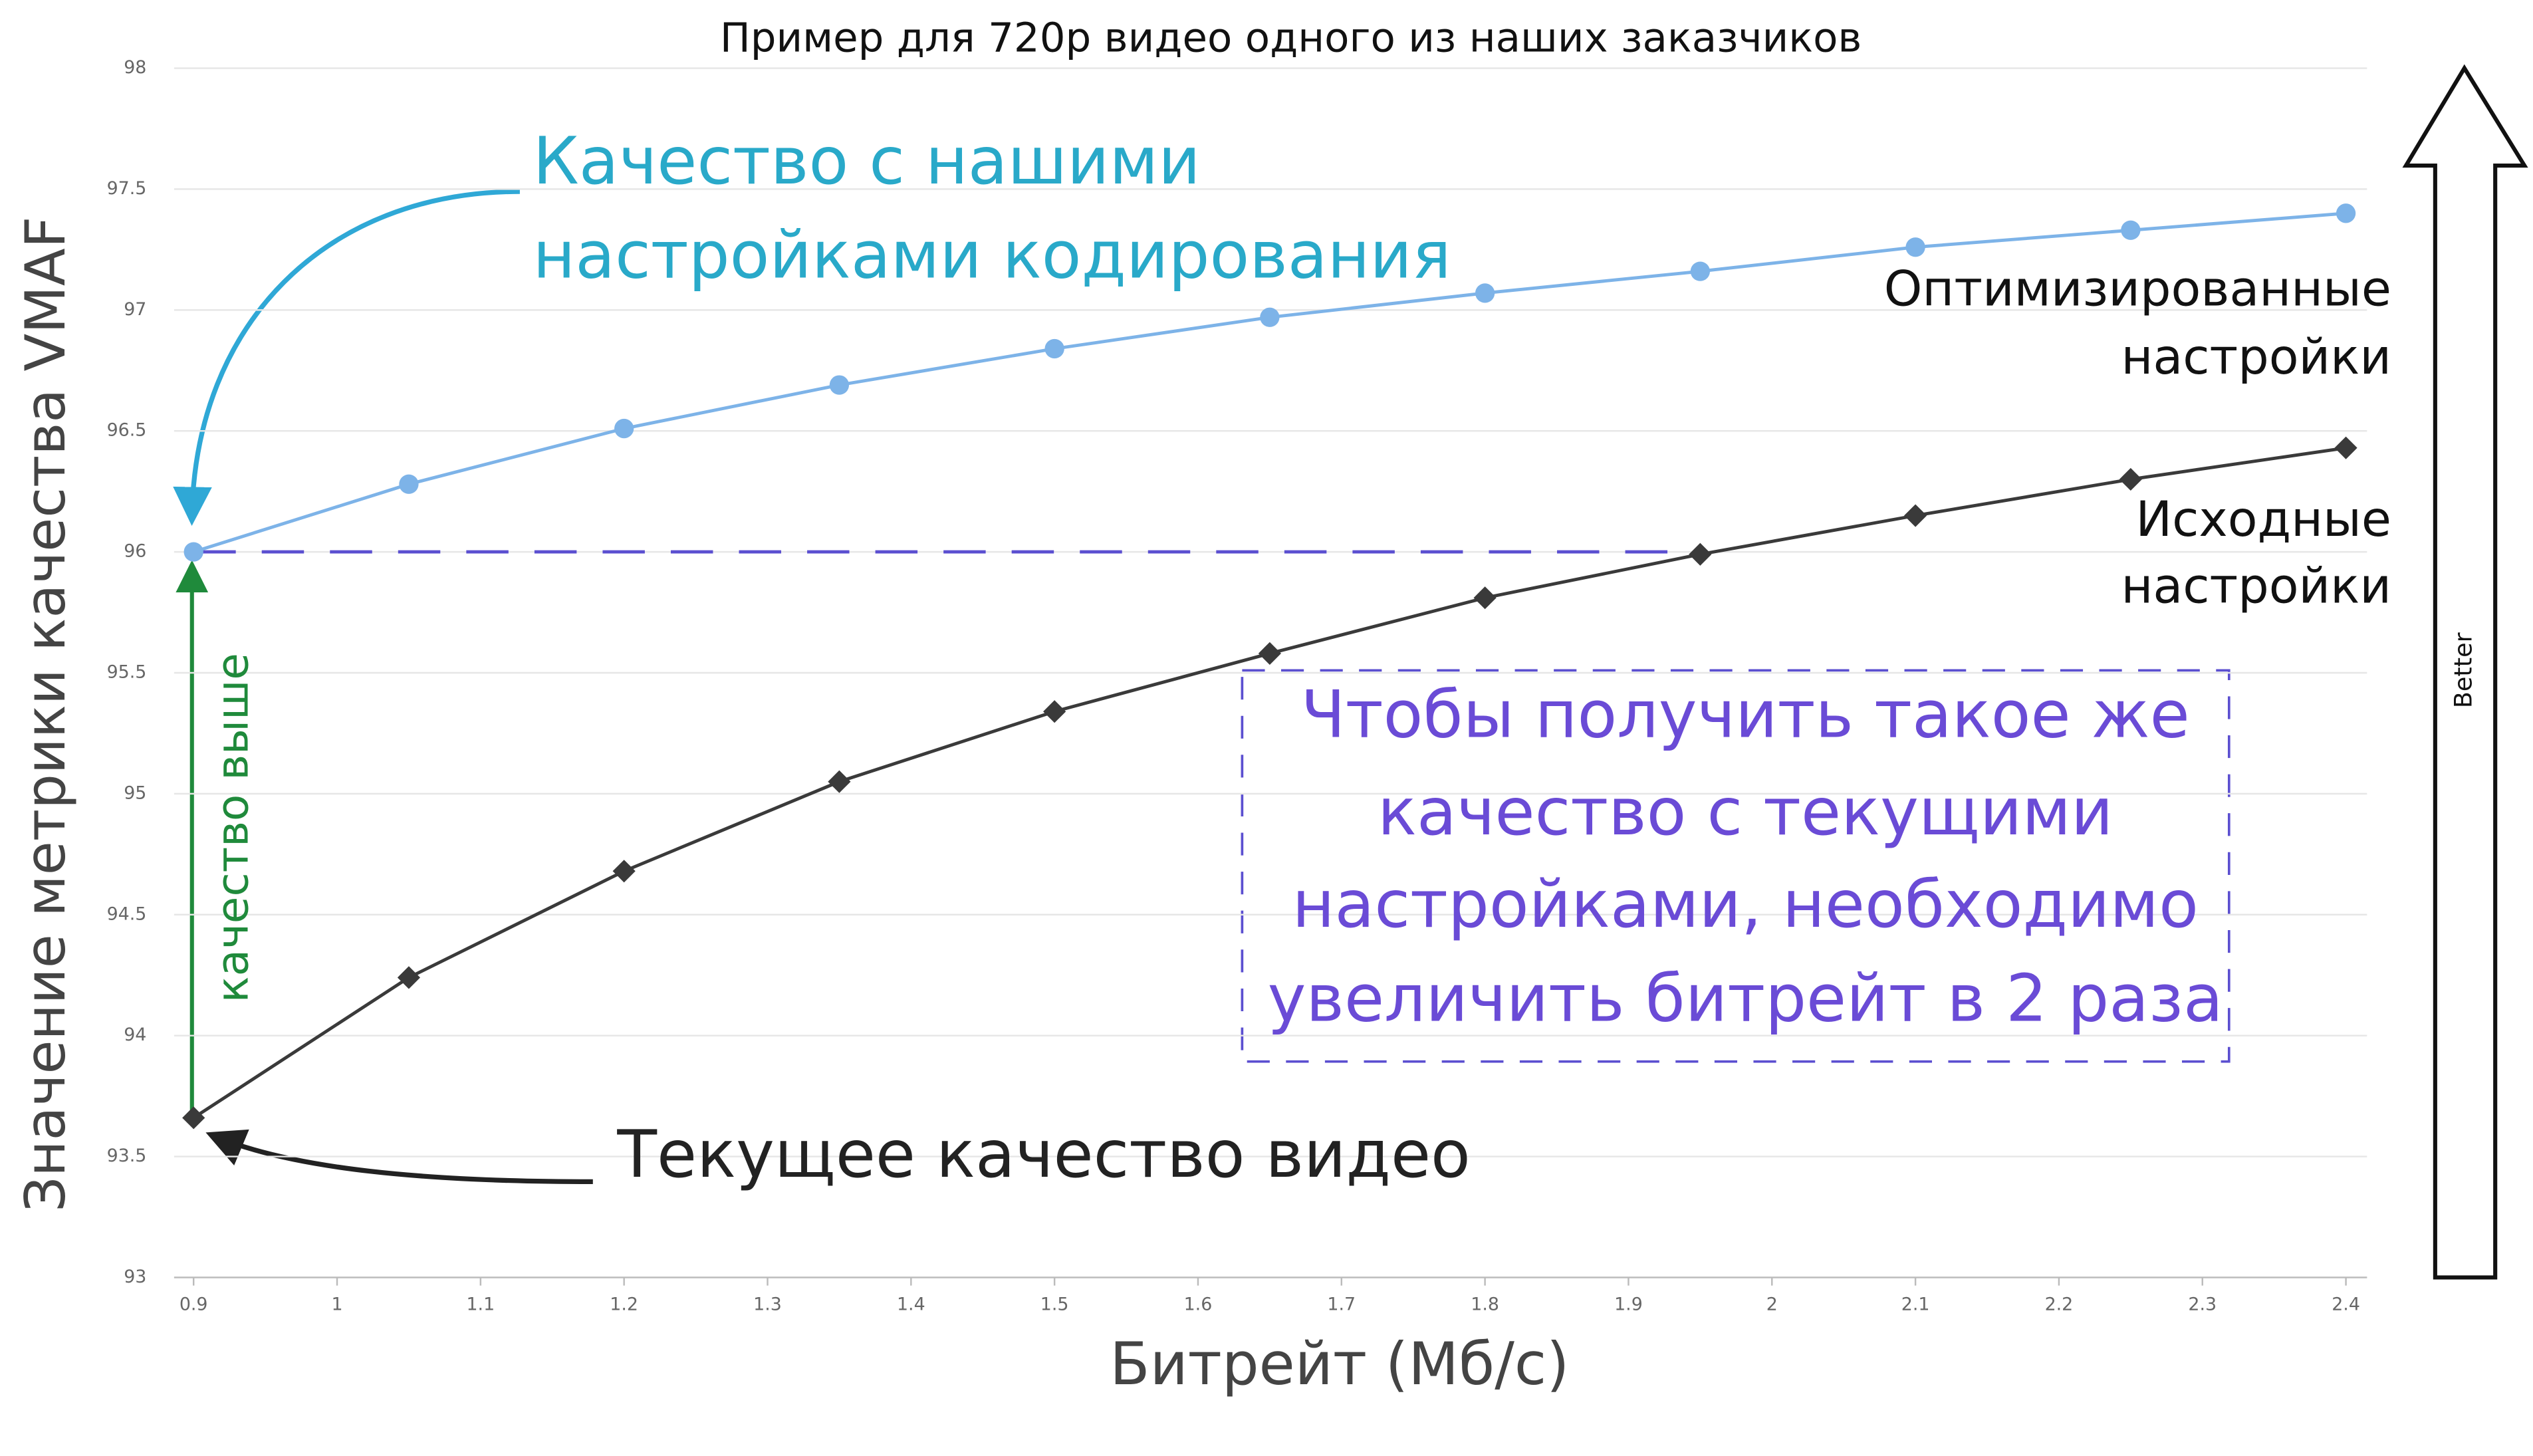 The image size is (2533, 1456). I want to click on x-tick-label: 2.4, so click(2346, 1304).